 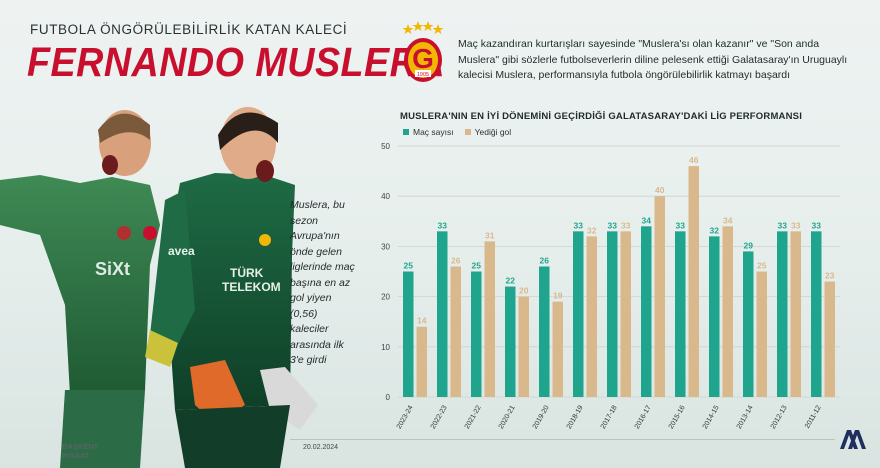 What do you see at coordinates (558, 296) in the screenshot?
I see `data-label-goals: 19` at bounding box center [558, 296].